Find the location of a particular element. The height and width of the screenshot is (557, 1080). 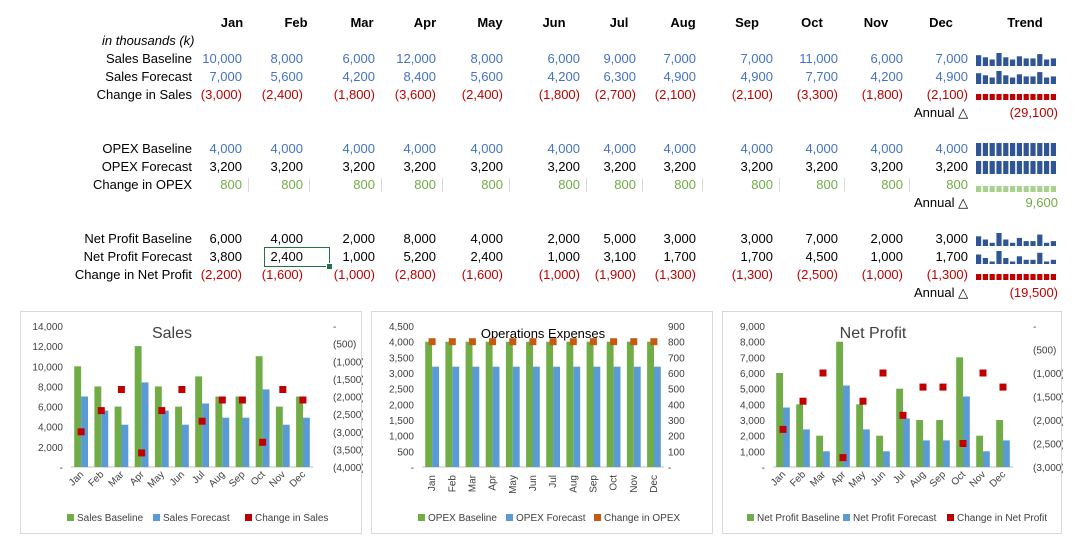

cell-sales-baseline-may: 8,000 is located at coordinates (486, 58).